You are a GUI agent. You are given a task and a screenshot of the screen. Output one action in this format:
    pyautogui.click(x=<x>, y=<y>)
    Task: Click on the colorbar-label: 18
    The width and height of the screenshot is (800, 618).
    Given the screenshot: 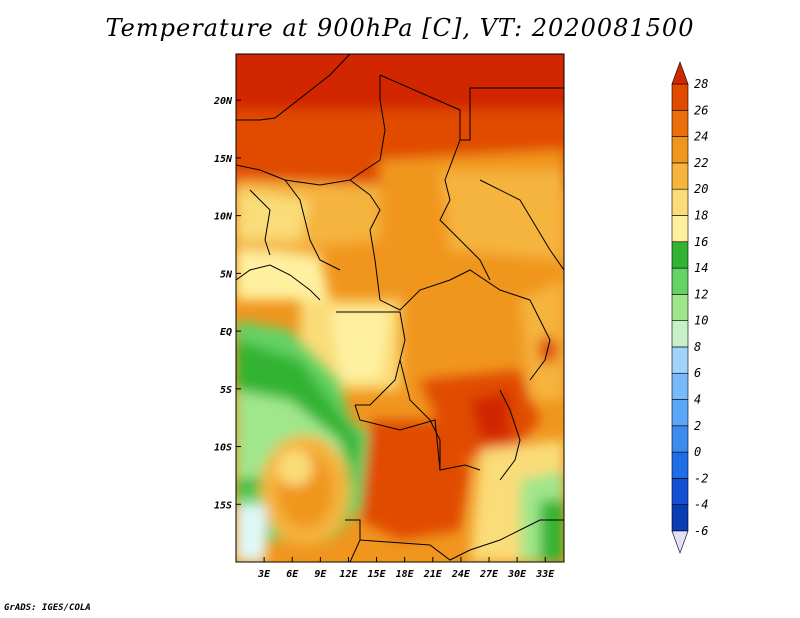 What is the action you would take?
    pyautogui.click(x=701, y=215)
    